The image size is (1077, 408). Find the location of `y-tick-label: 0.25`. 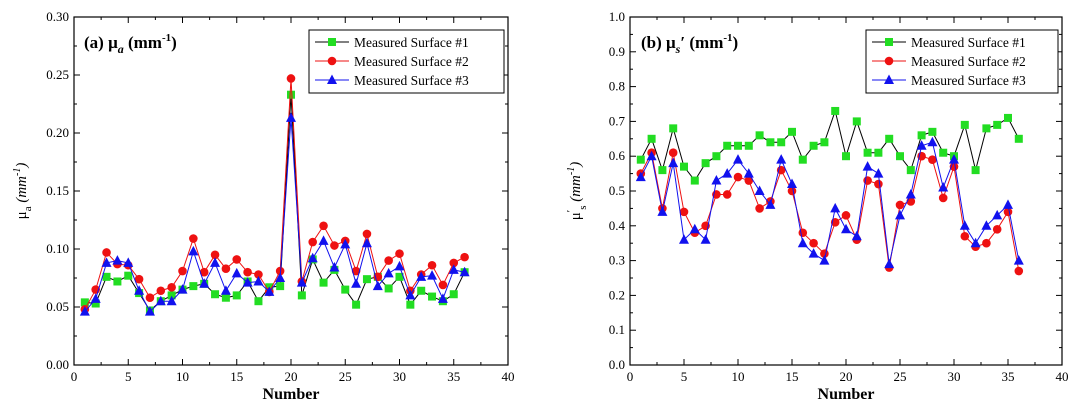

y-tick-label: 0.25 is located at coordinates (57, 74).